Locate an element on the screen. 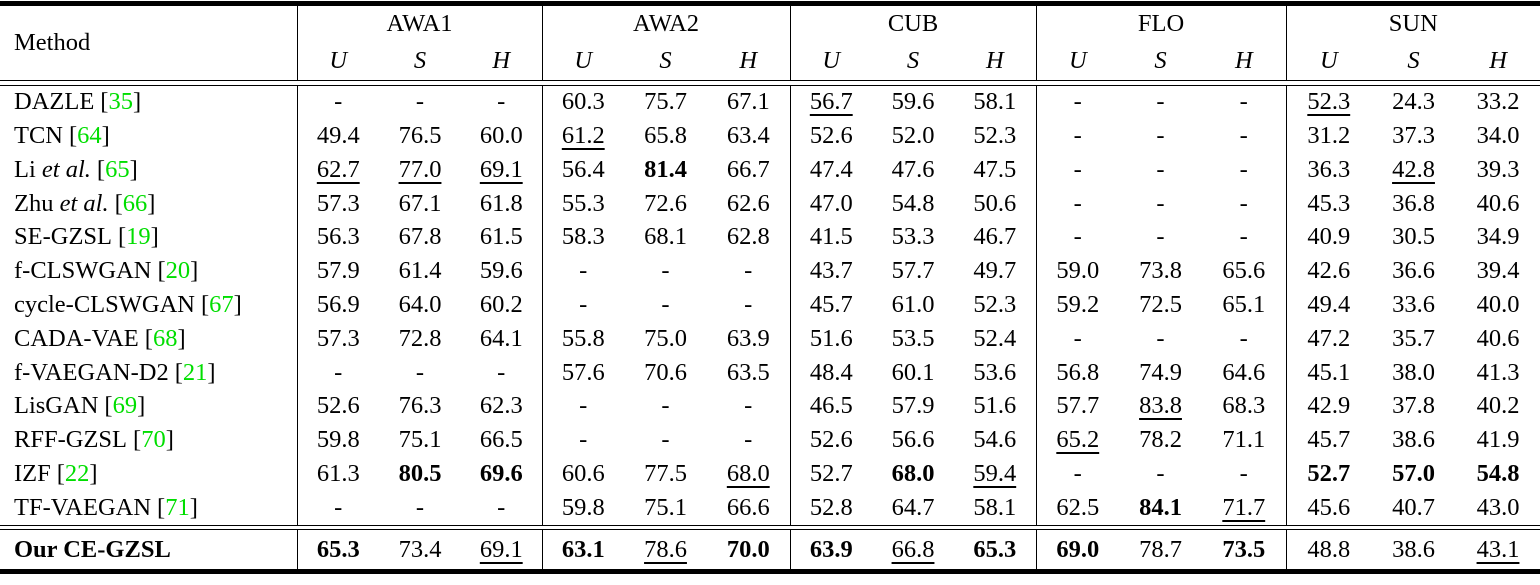 The image size is (1540, 585). dataset-header-awa1: AWA1 is located at coordinates (419, 24).